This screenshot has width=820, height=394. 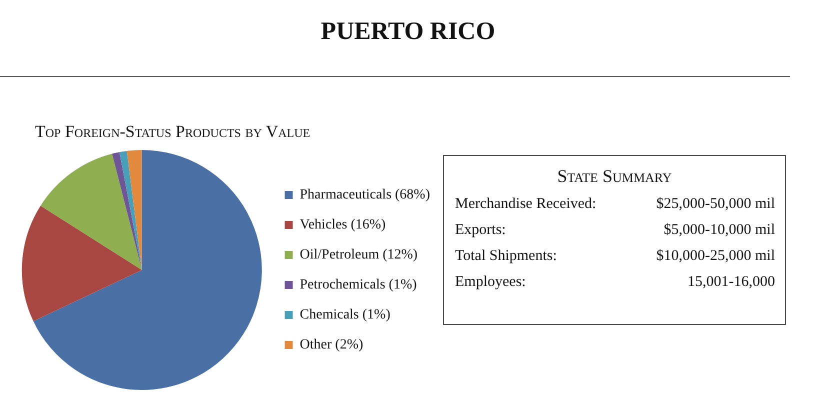 What do you see at coordinates (359, 255) in the screenshot?
I see `legend-label: Oil/Petroleum (12%)` at bounding box center [359, 255].